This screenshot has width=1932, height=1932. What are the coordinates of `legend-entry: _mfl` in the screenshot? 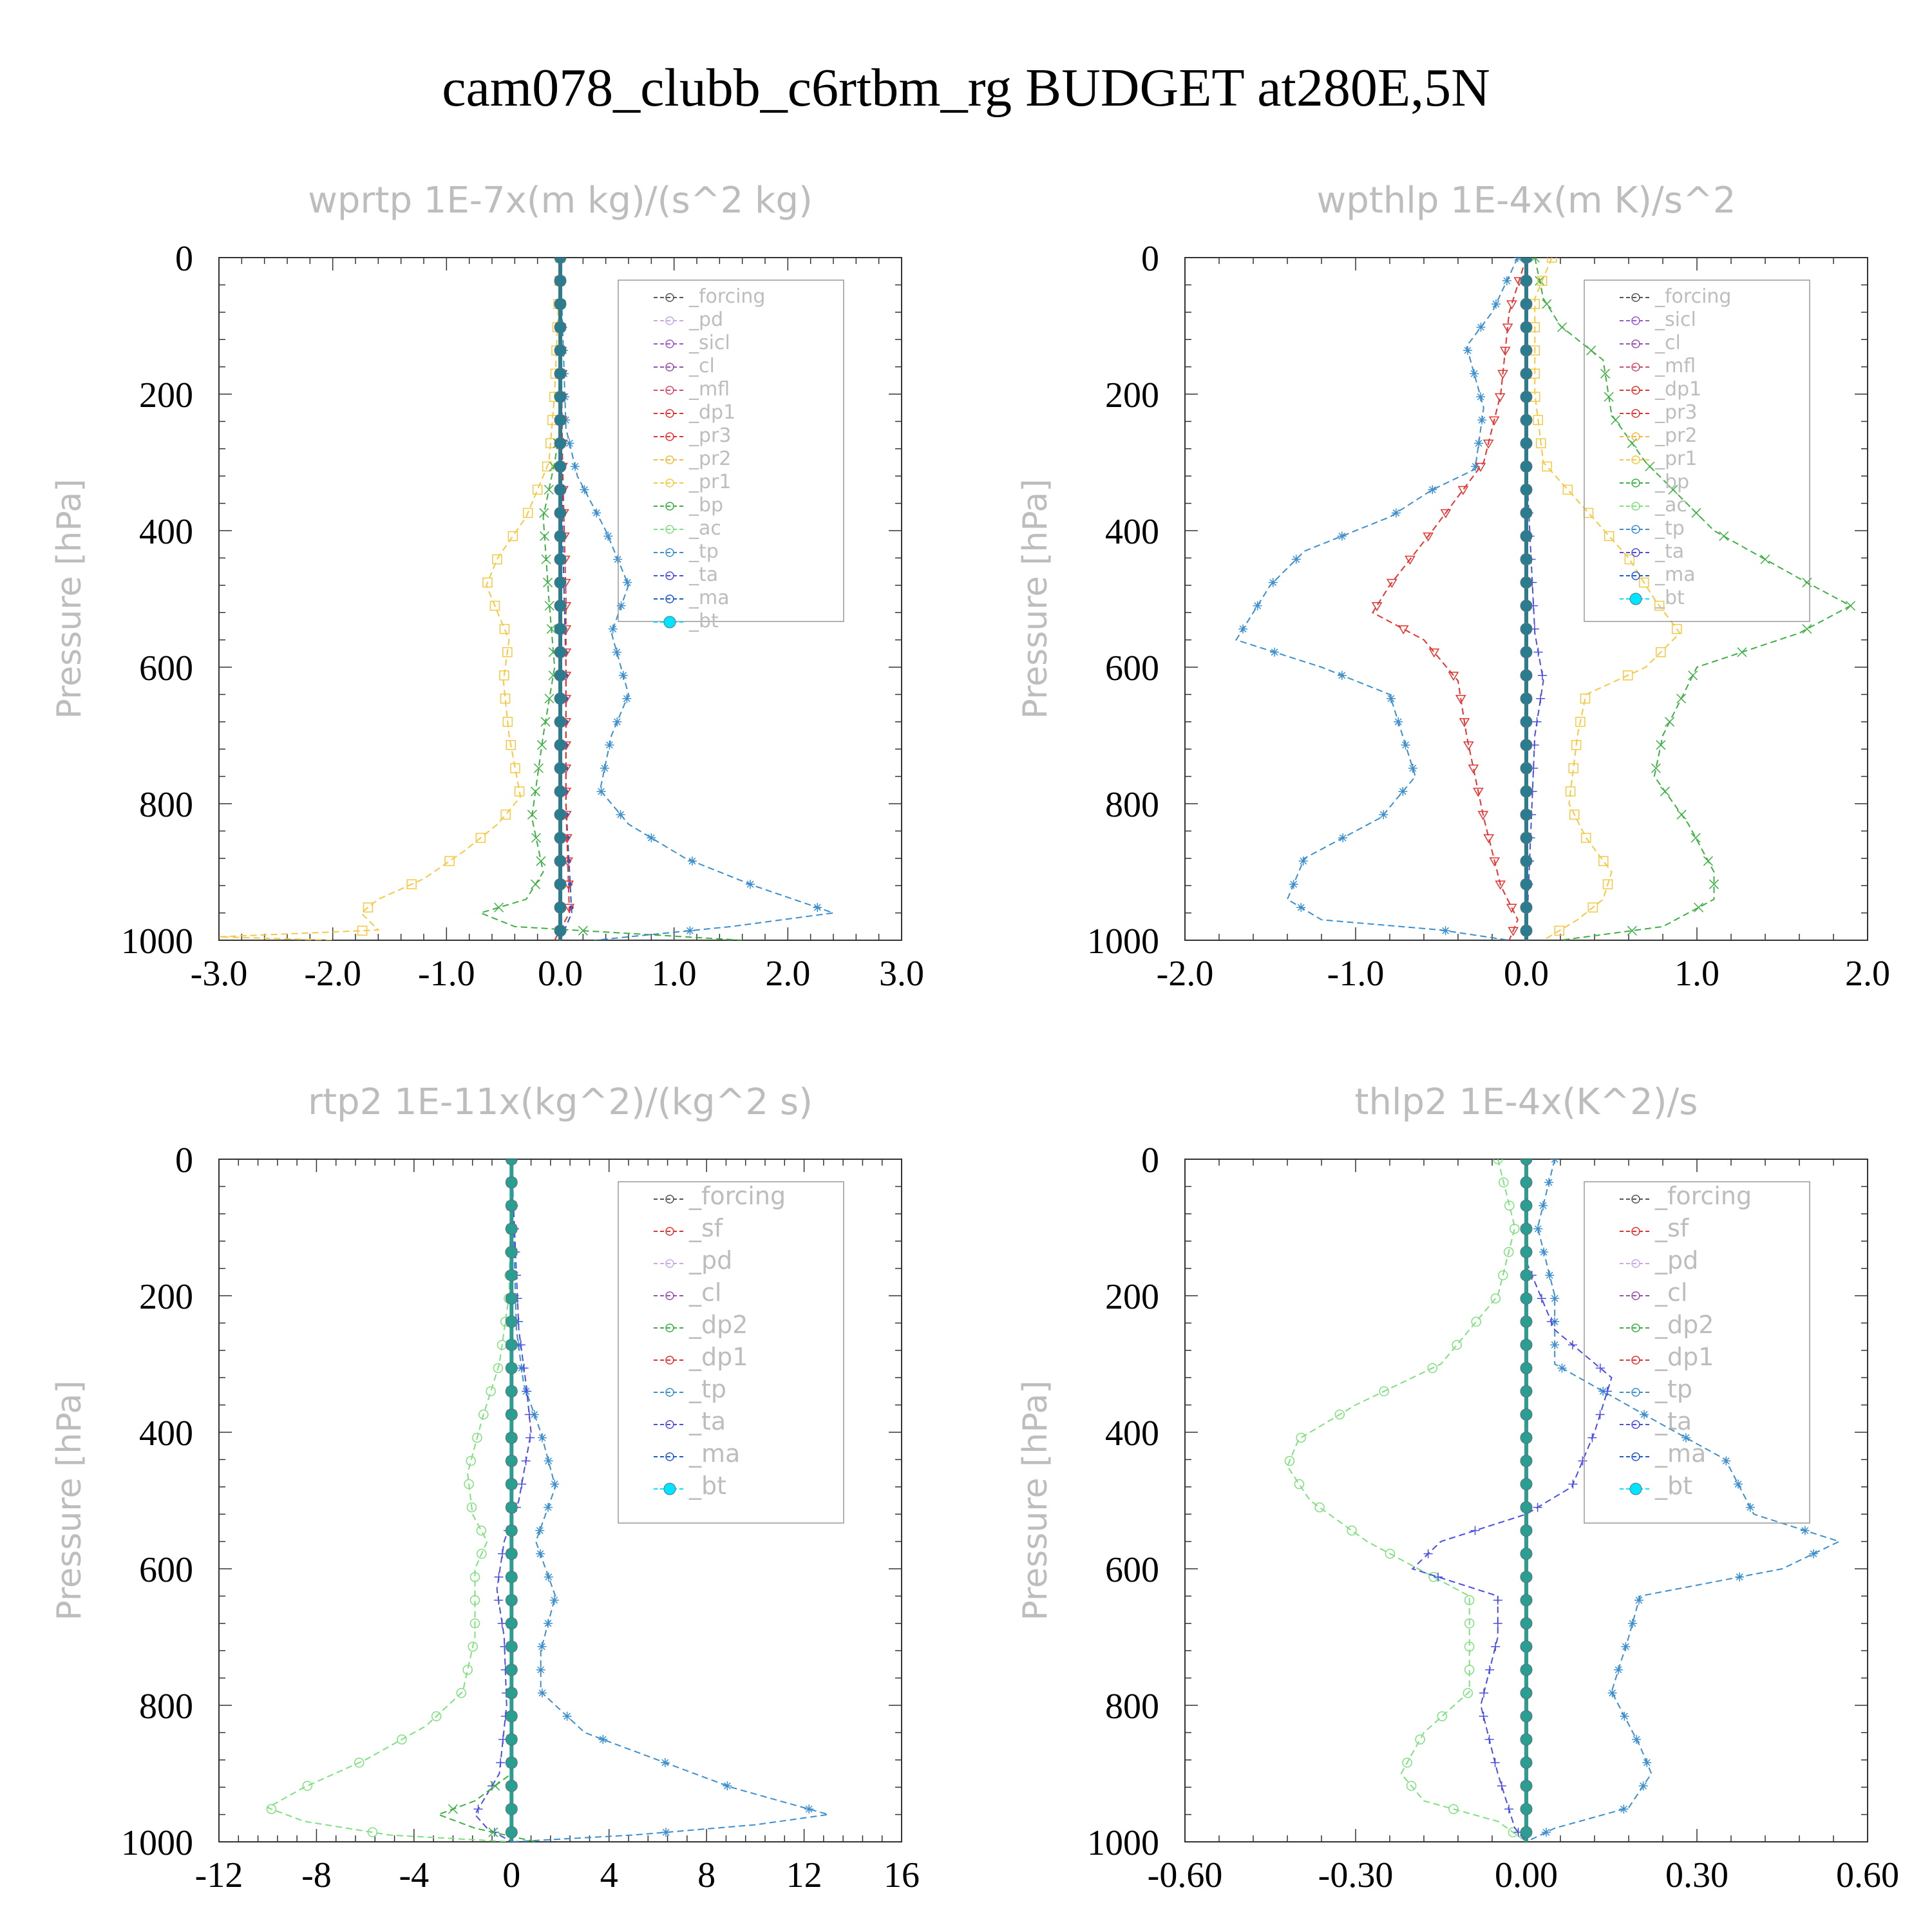 It's located at (1675, 366).